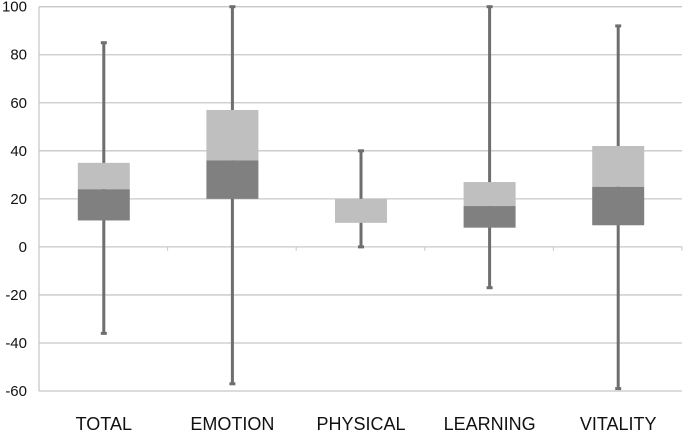  Describe the element at coordinates (14, 8) in the screenshot. I see `y-tick-label: 100` at that location.